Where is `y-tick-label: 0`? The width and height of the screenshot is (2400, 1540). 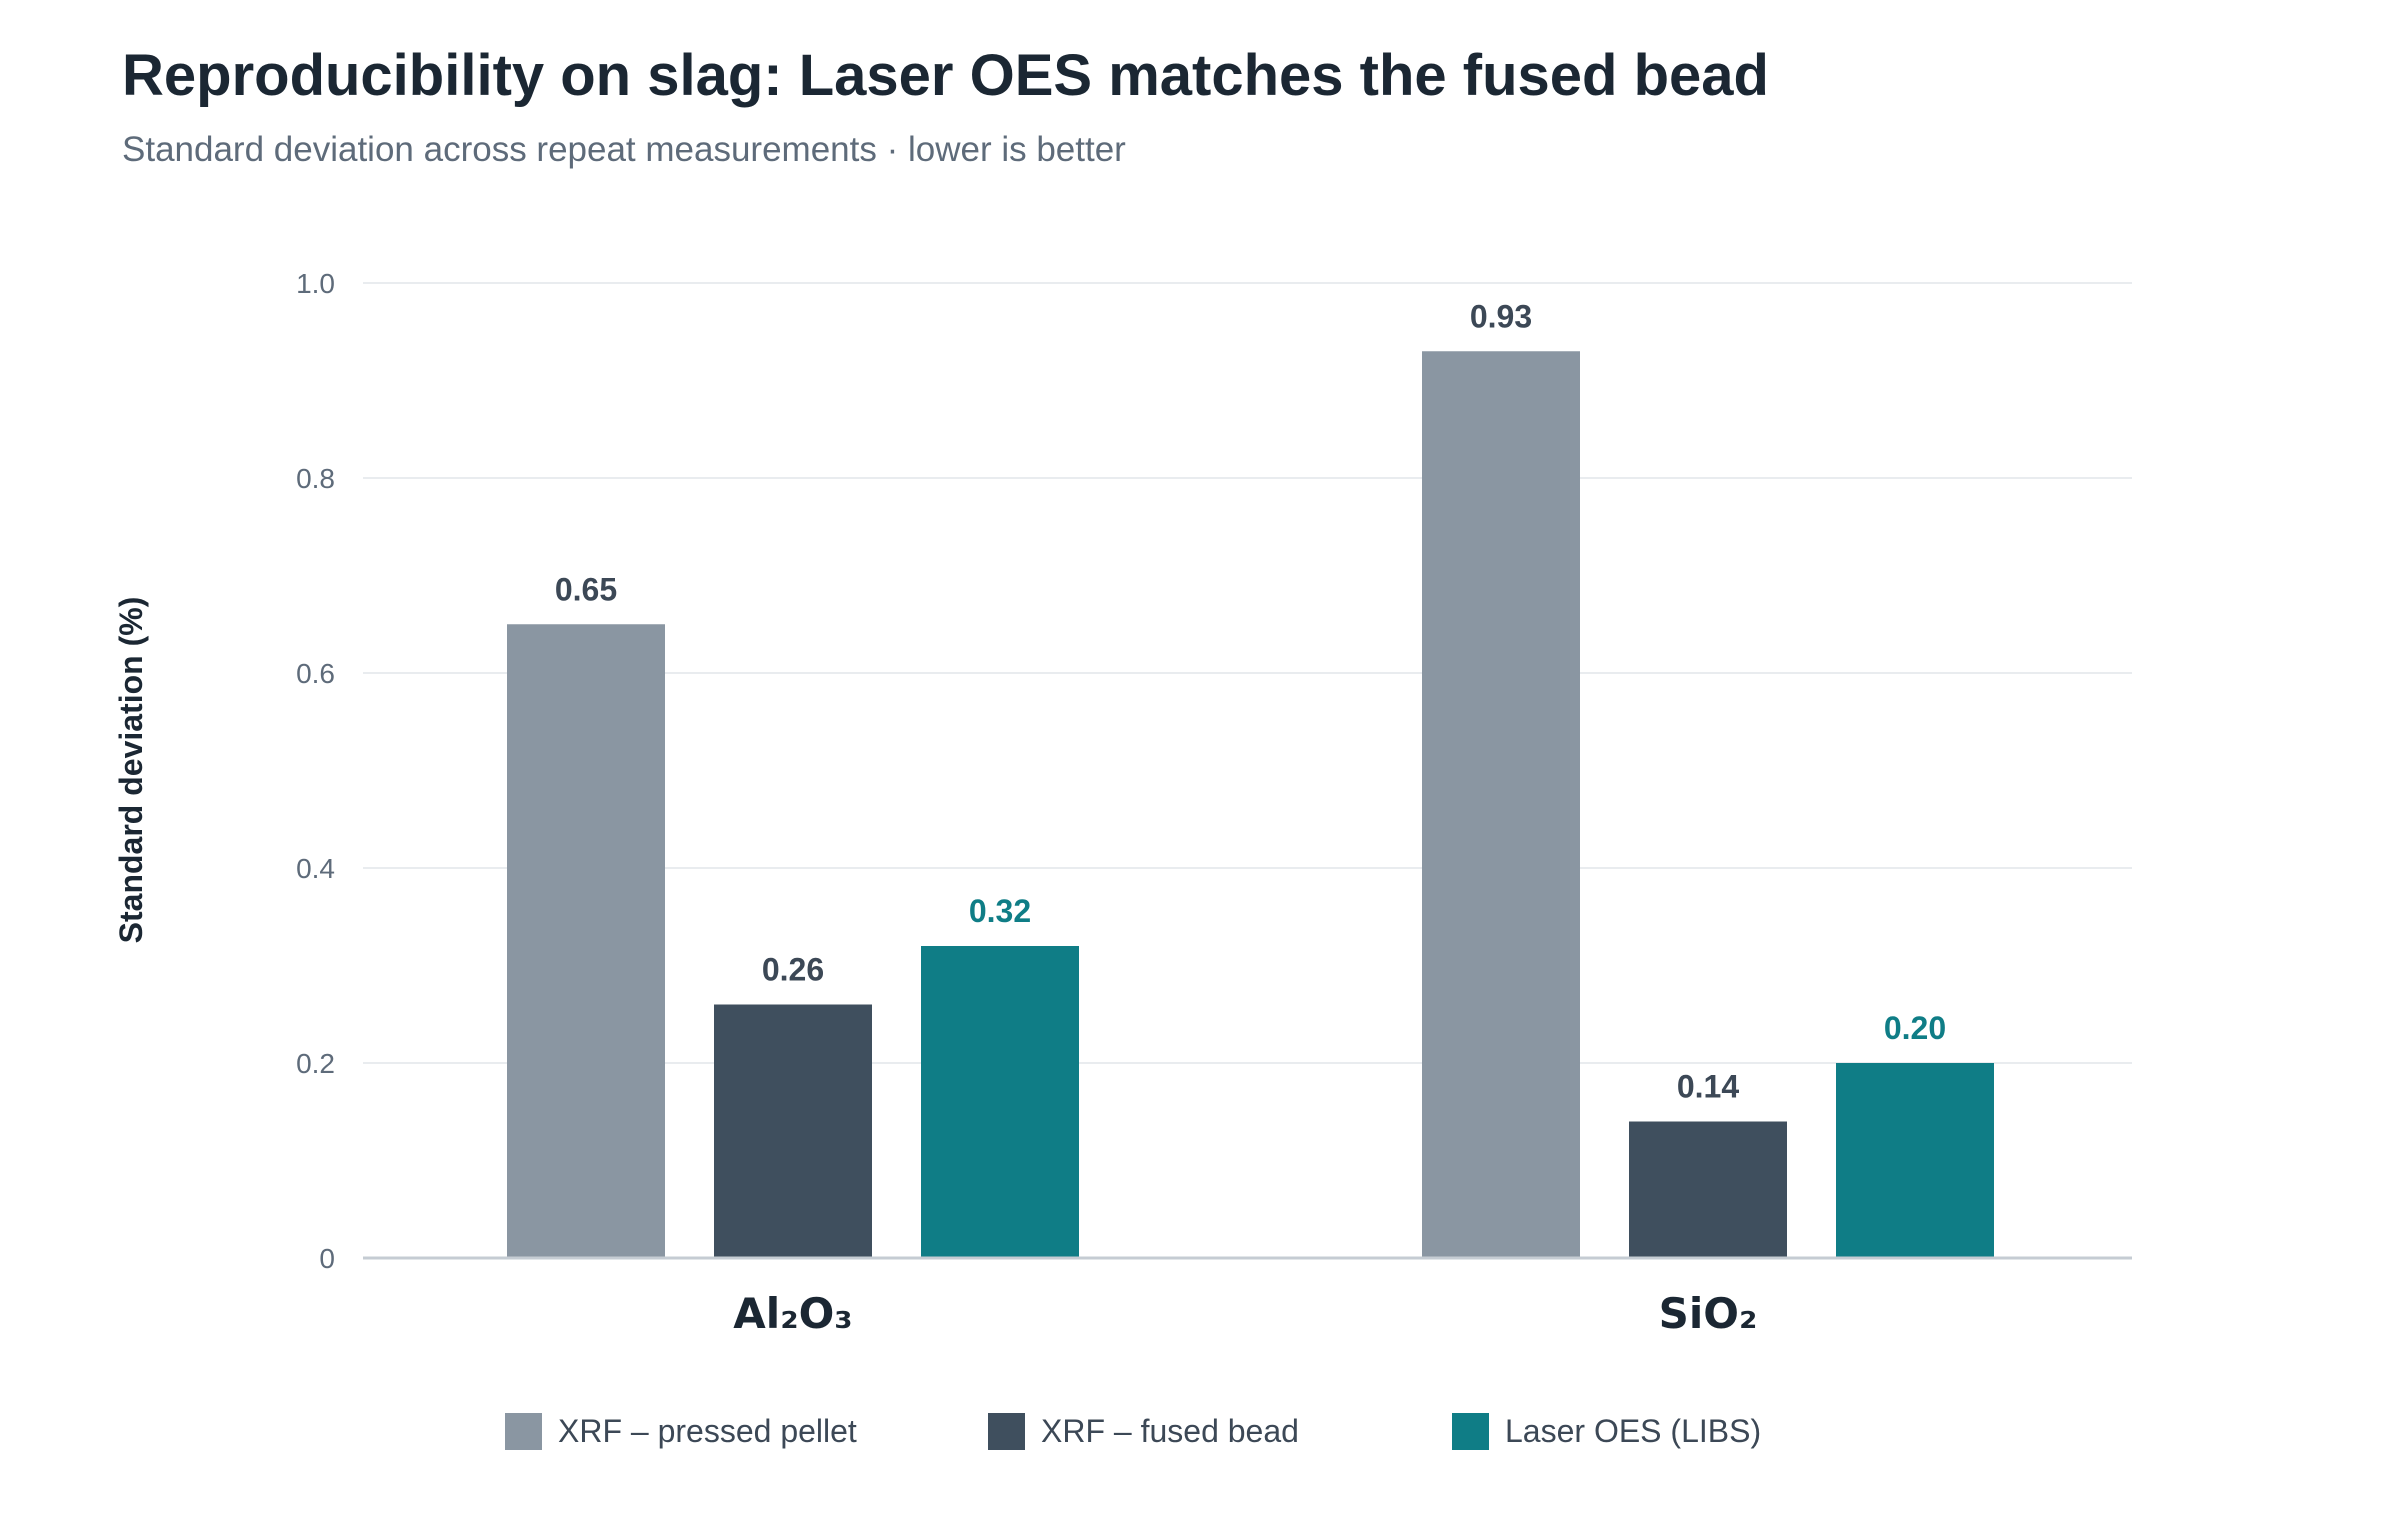 y-tick-label: 0 is located at coordinates (327, 1258).